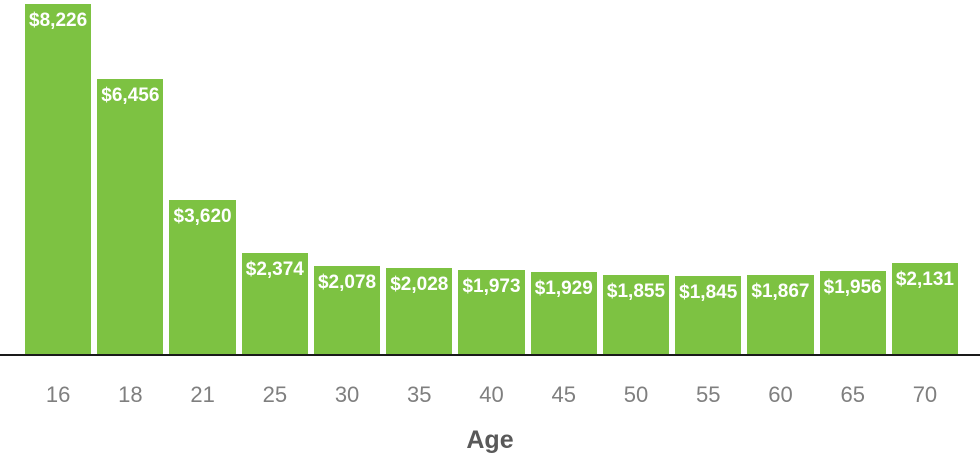 The width and height of the screenshot is (980, 461). Describe the element at coordinates (708, 394) in the screenshot. I see `x-tick-label: 55` at that location.